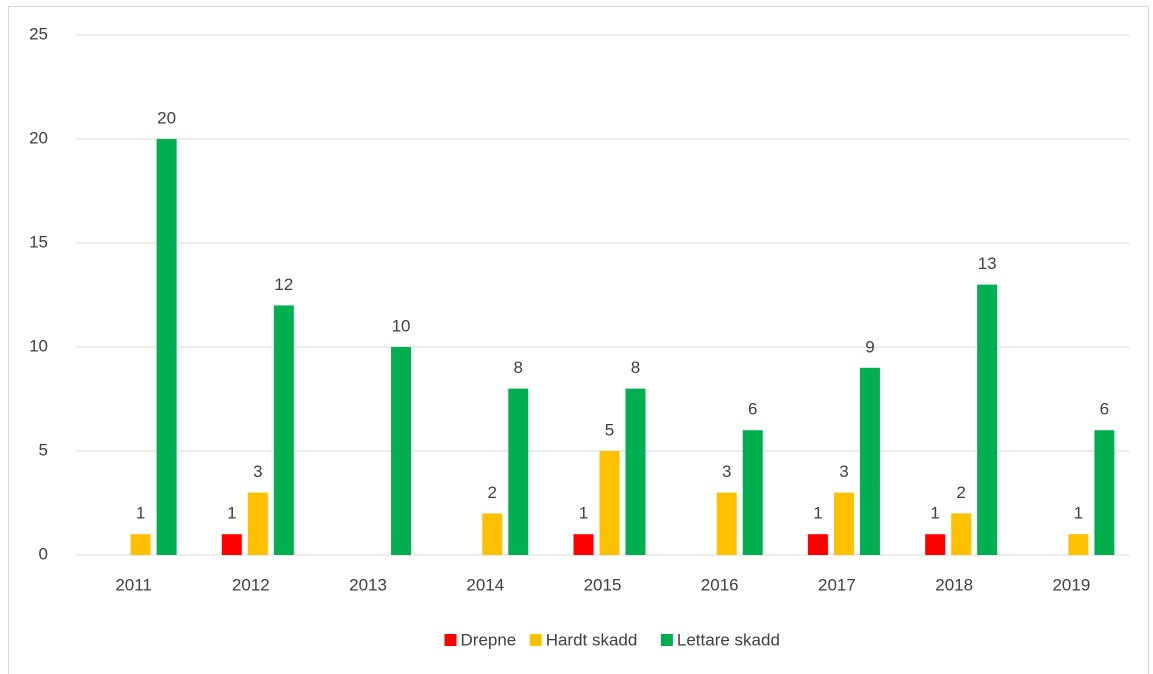  What do you see at coordinates (592, 639) in the screenshot?
I see `legend-label: Hardt skadd` at bounding box center [592, 639].